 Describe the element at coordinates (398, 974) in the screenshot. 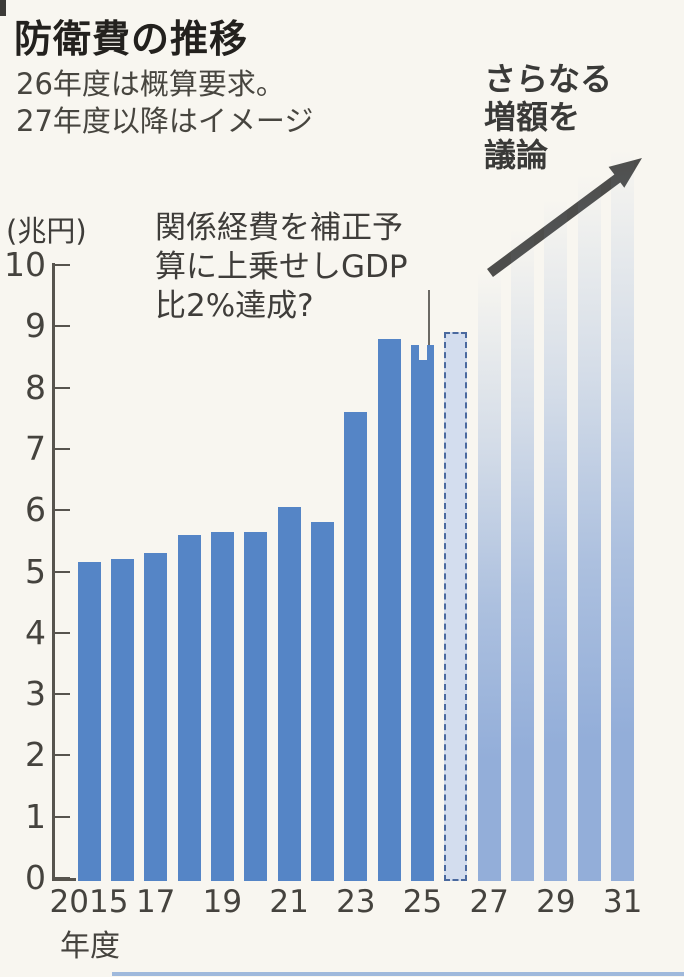

I see `bottom-blue-rule` at that location.